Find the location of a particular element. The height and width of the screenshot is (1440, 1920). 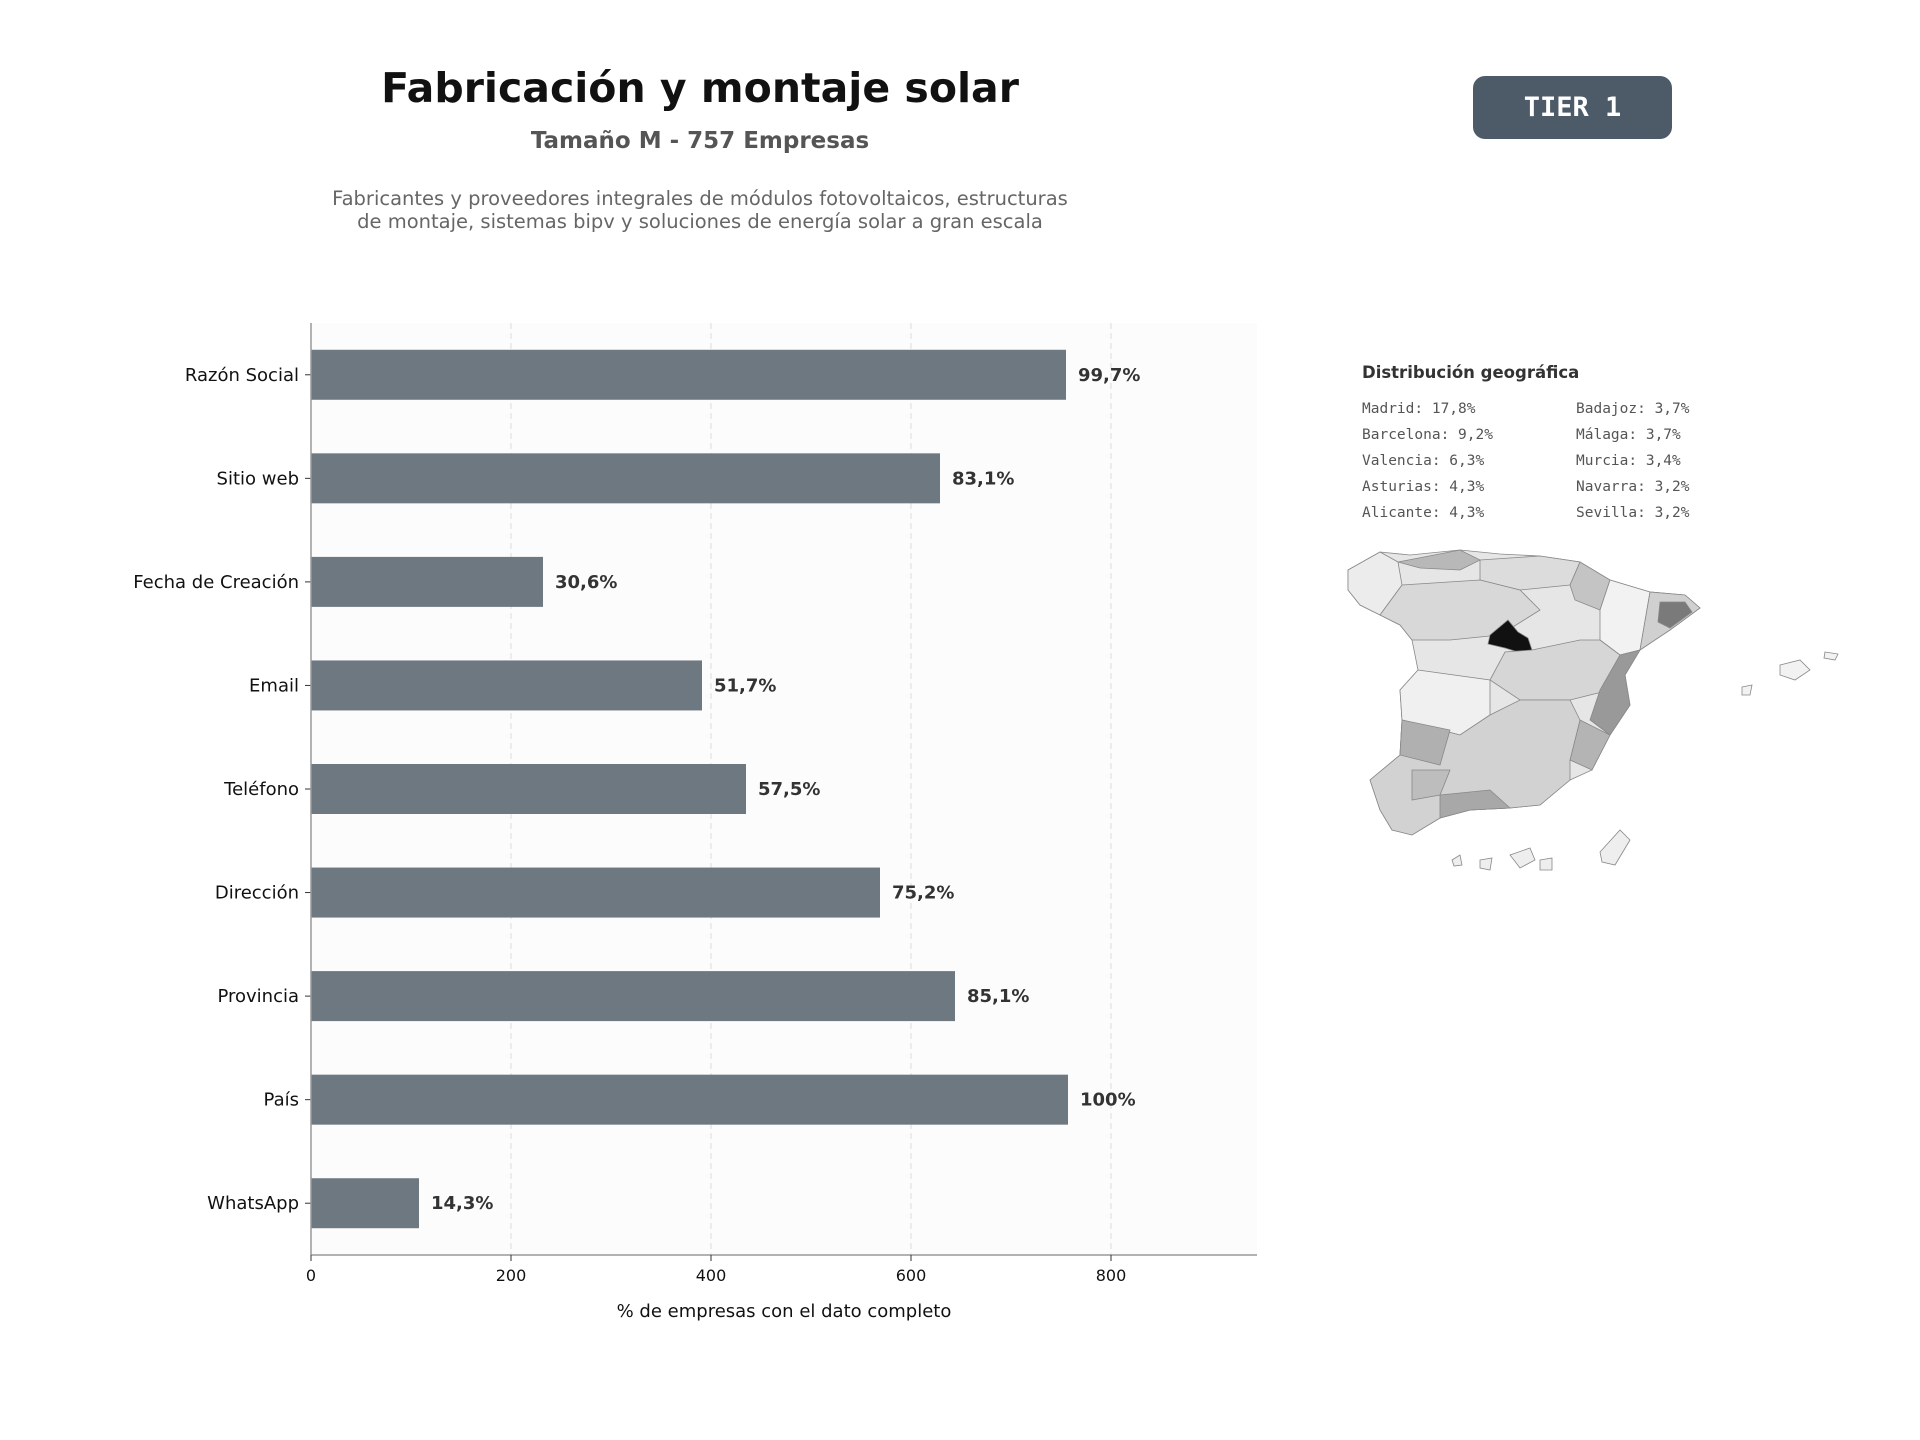

x-axis-label: % de empresas con el dato completo is located at coordinates (784, 1311).